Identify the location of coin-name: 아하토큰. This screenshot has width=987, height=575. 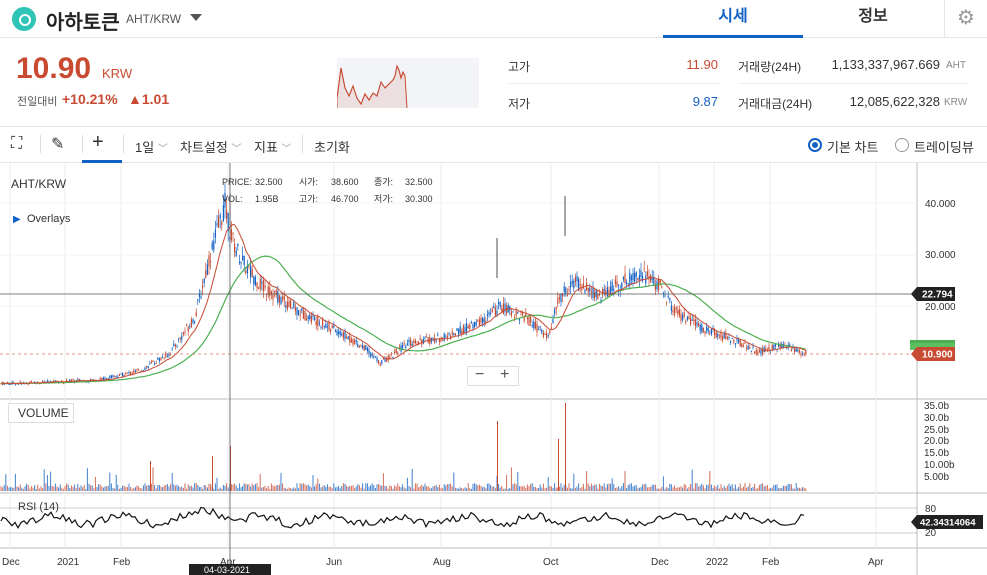
(83, 23).